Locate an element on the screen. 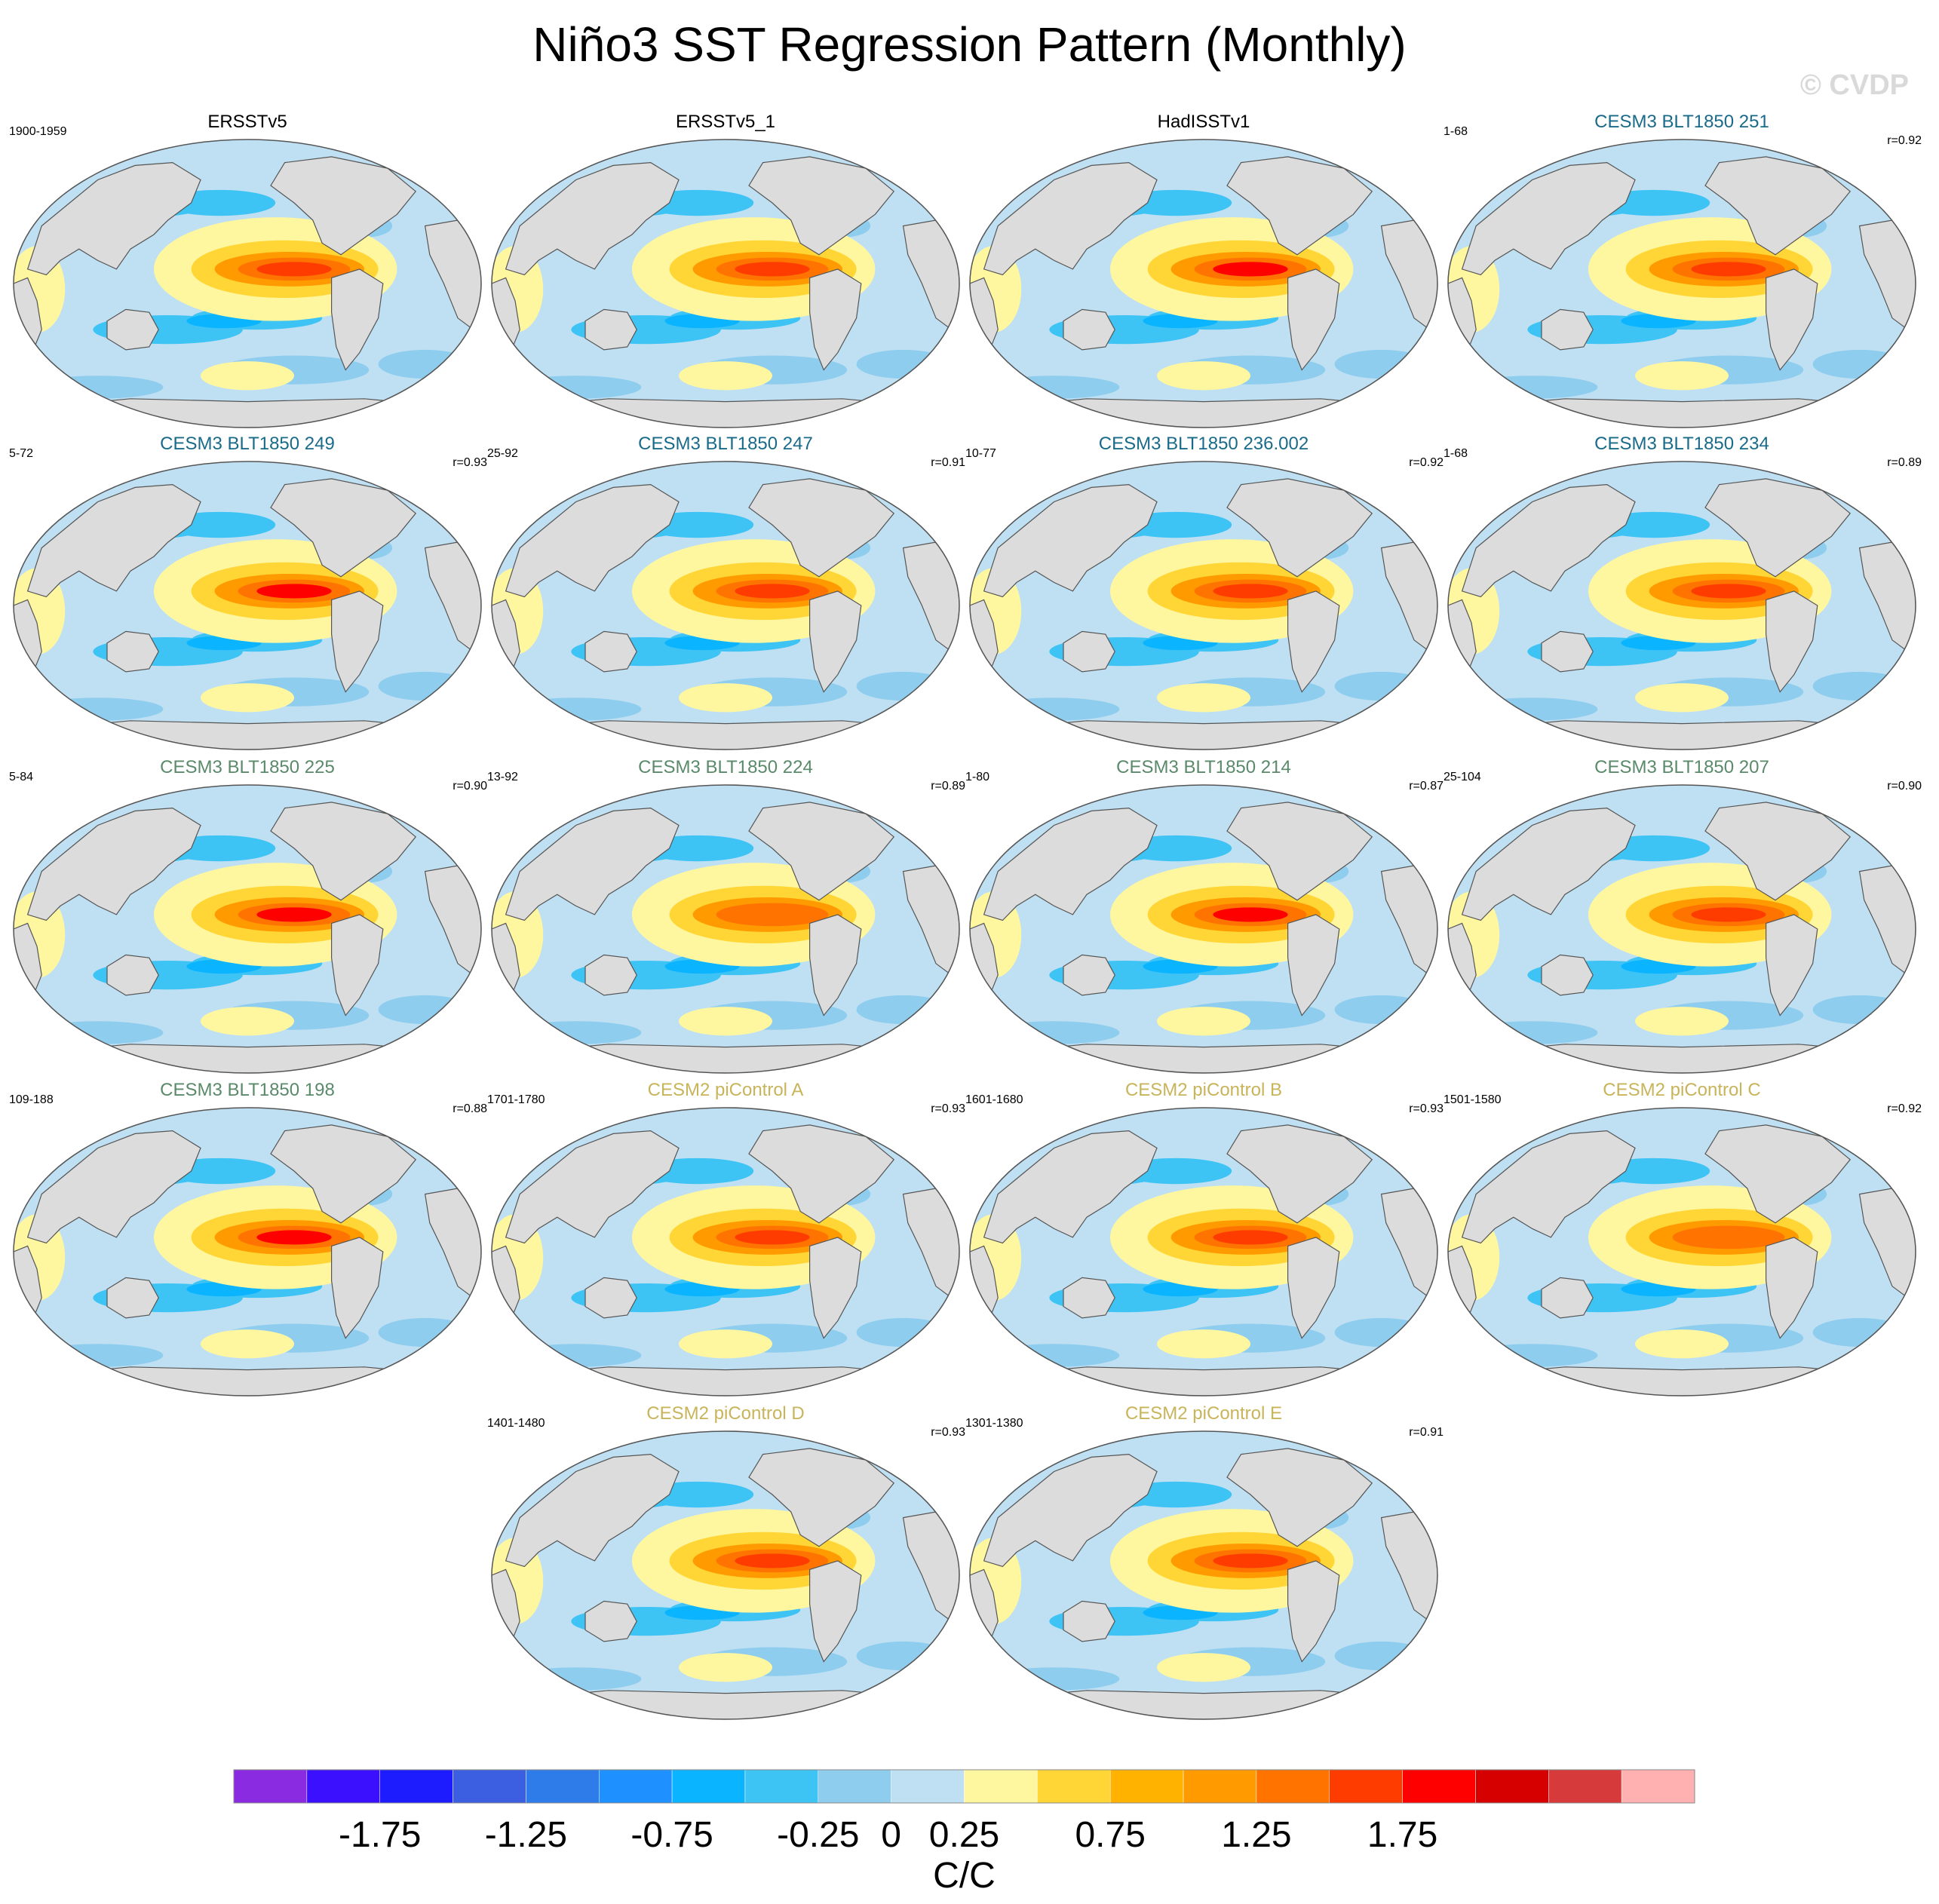  panel-title: CESM2 piControl D is located at coordinates (725, 1413).